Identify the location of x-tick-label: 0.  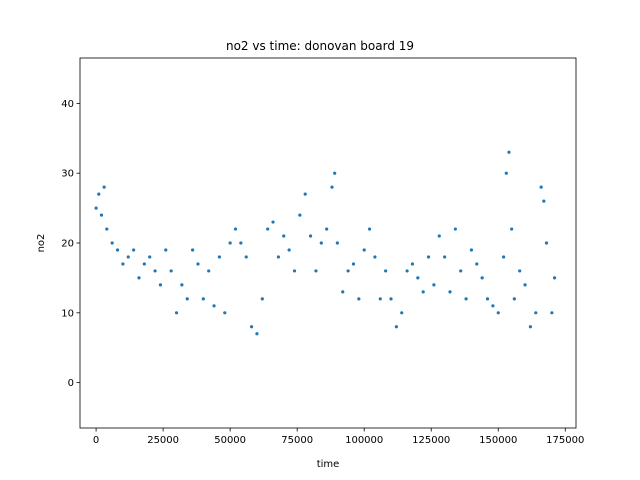
(96, 440).